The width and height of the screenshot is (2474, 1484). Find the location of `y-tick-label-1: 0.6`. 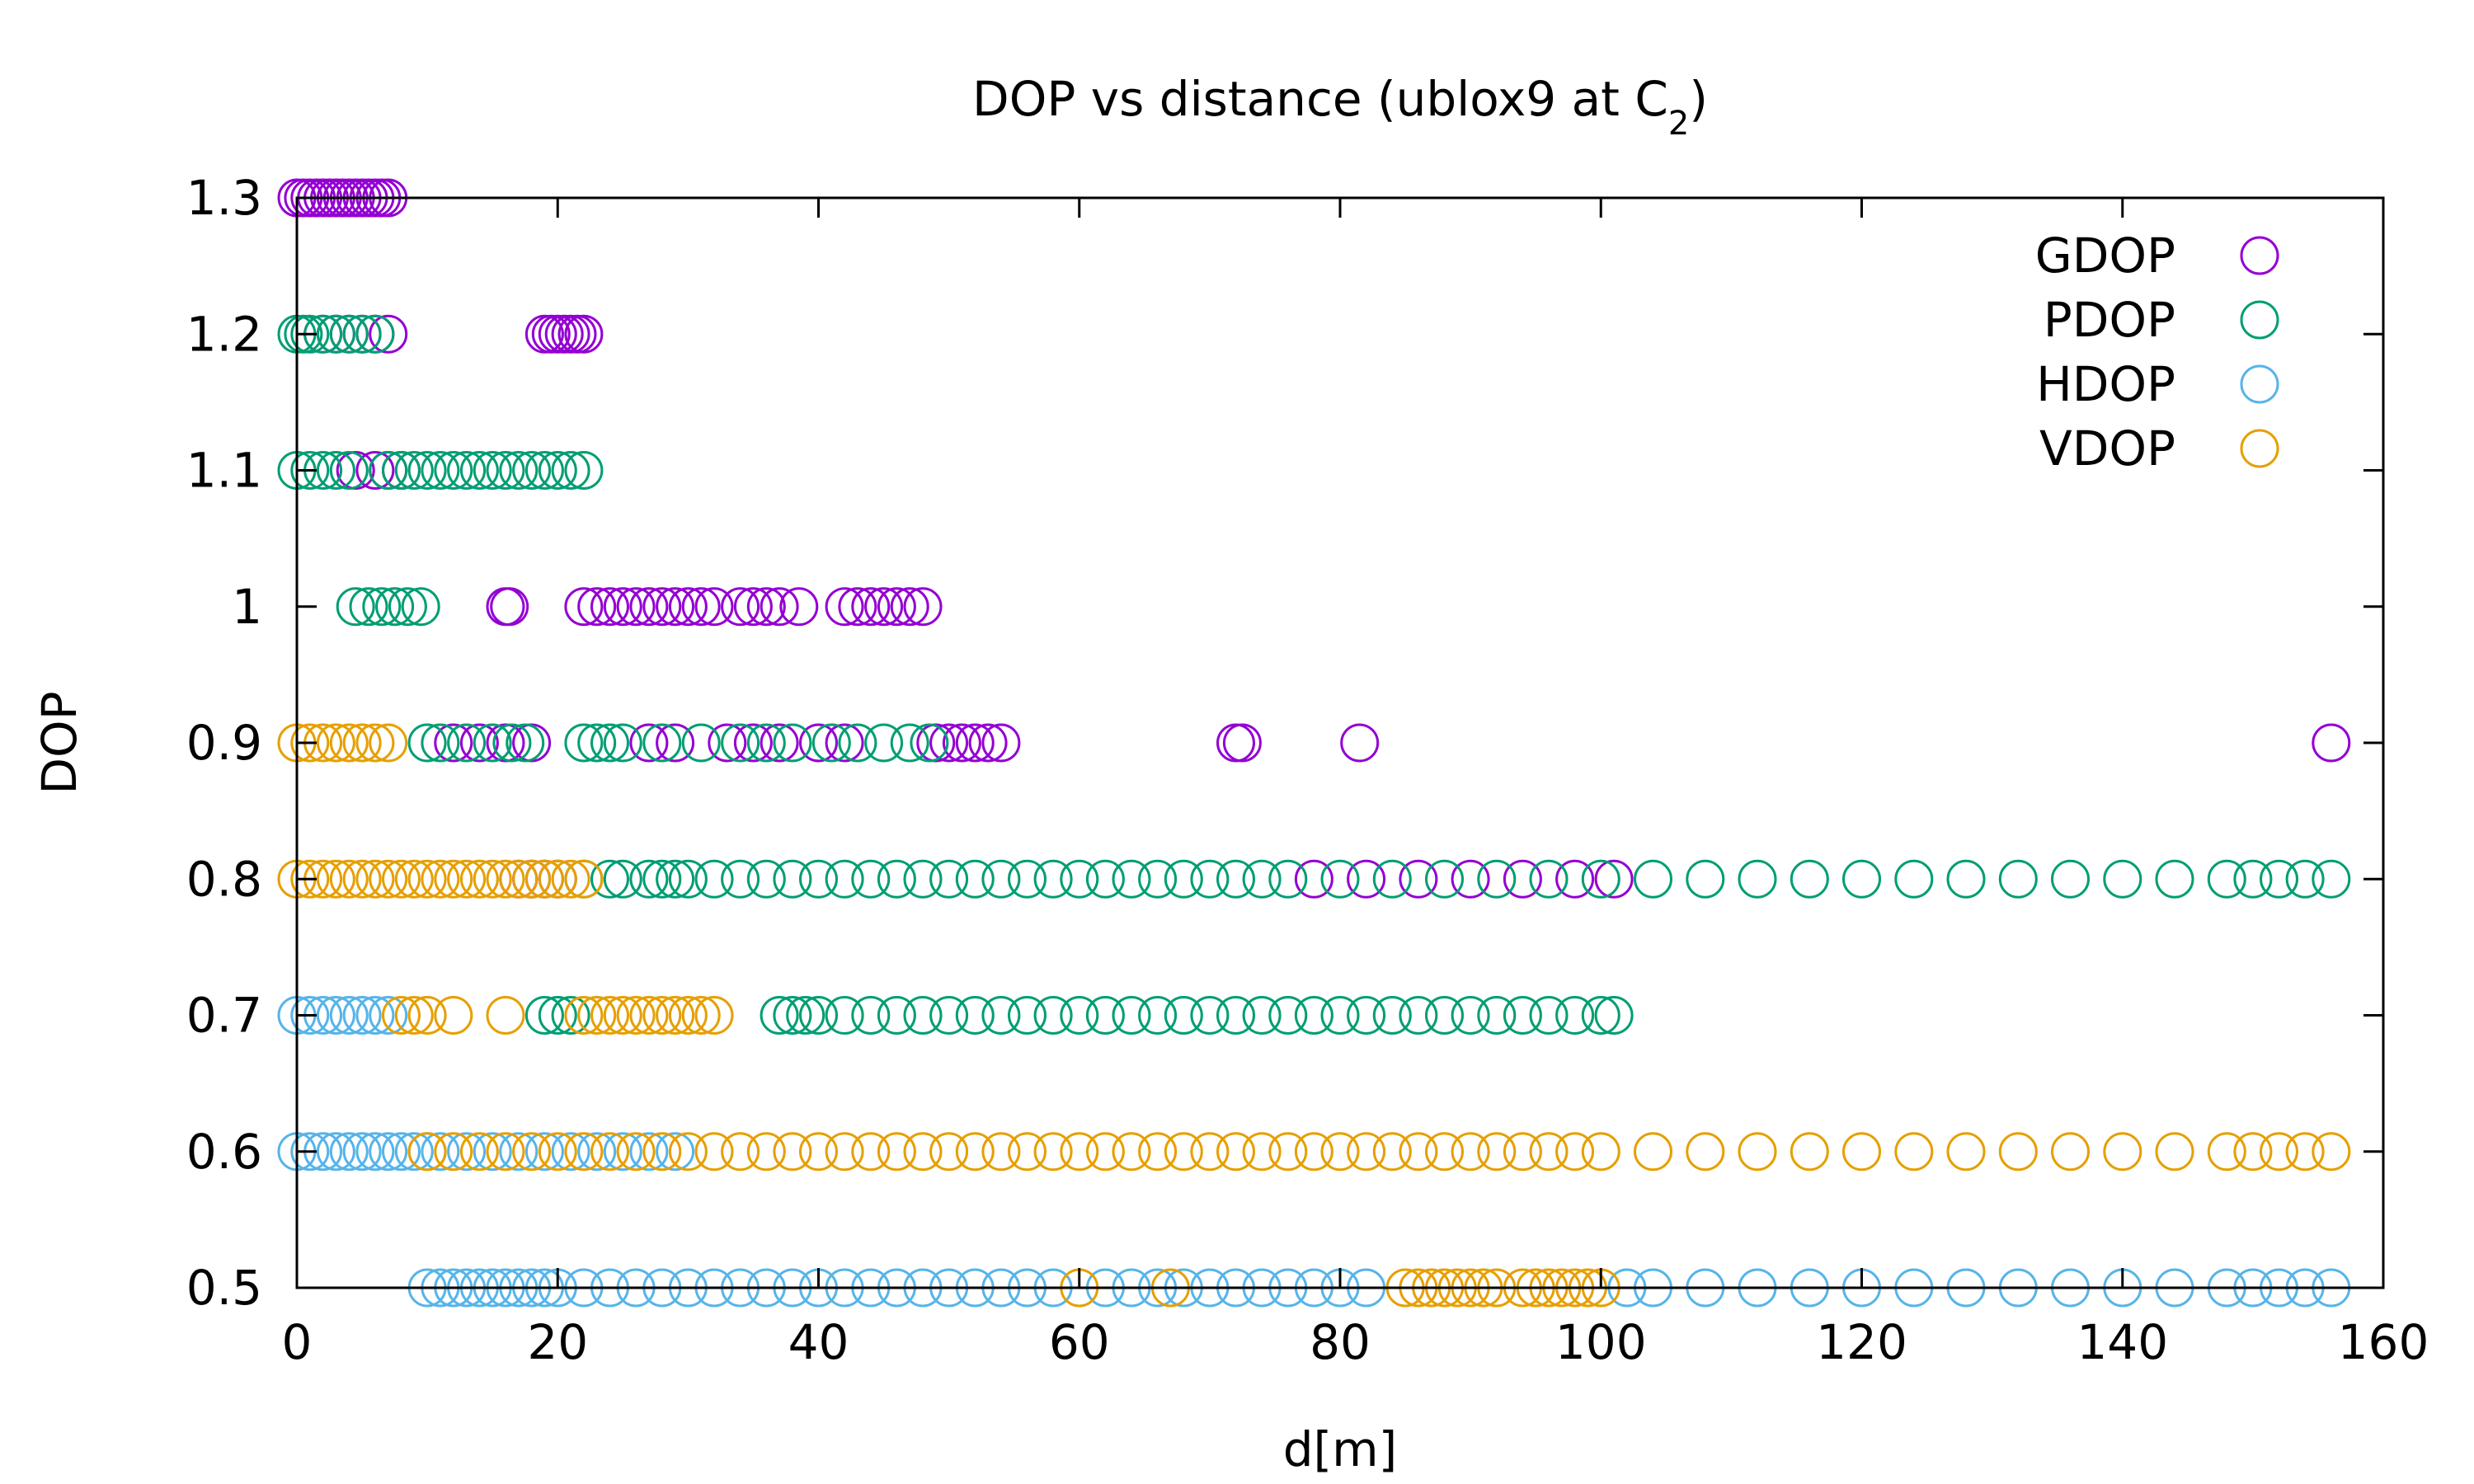

y-tick-label-1: 0.6 is located at coordinates (224, 1152).